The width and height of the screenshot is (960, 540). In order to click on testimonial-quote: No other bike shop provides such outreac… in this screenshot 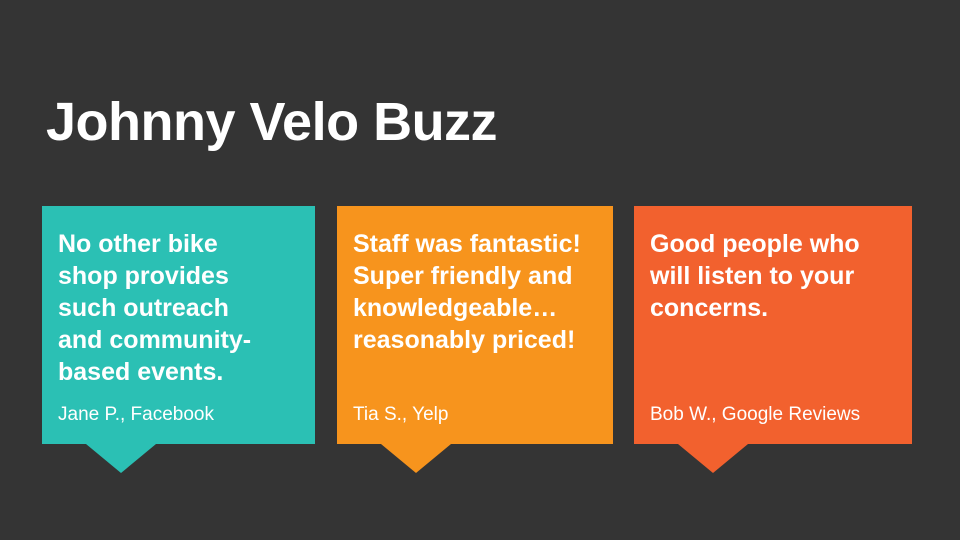, I will do `click(155, 308)`.